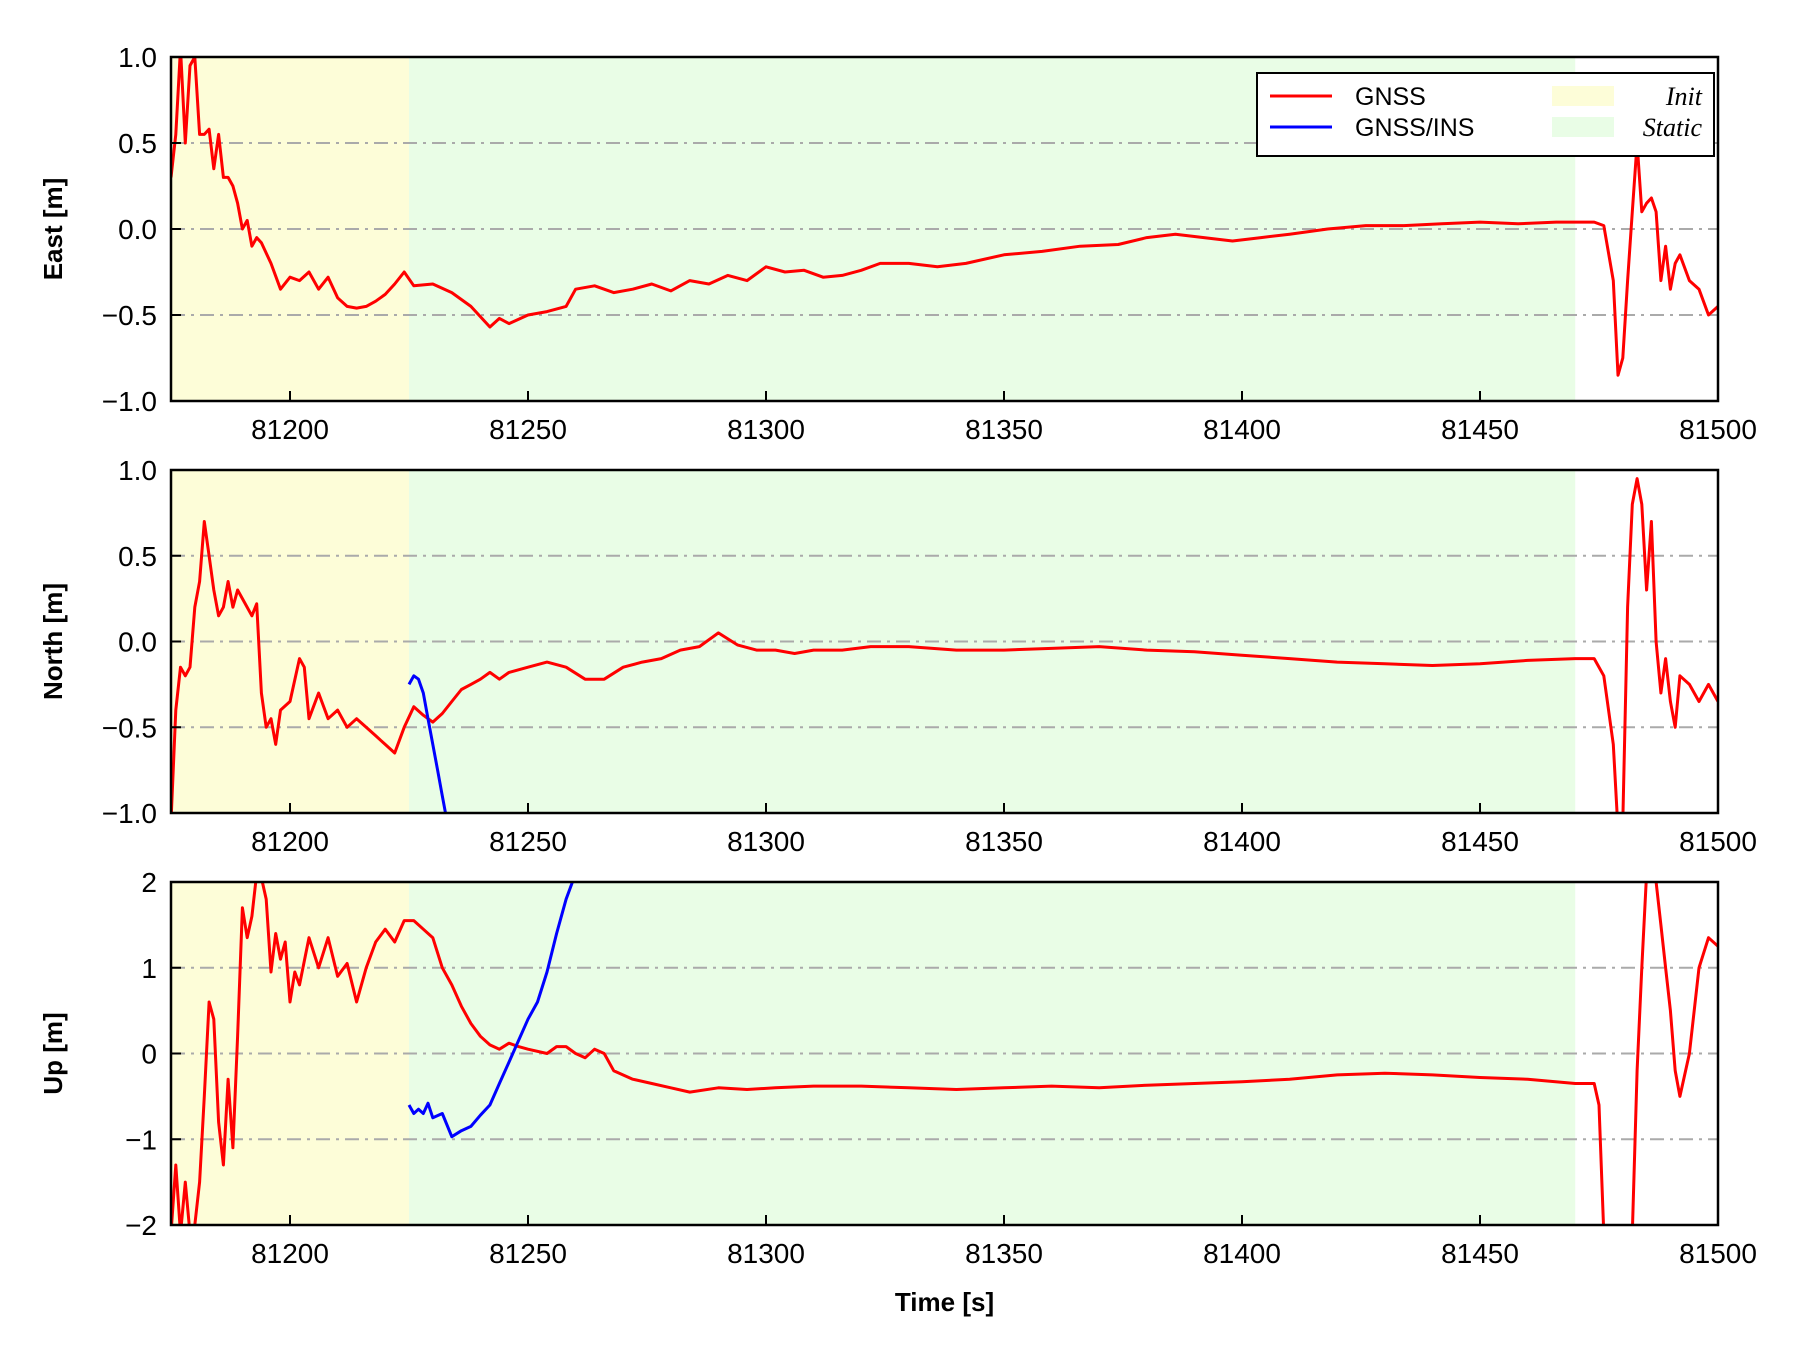 Image resolution: width=1800 pixels, height=1350 pixels. What do you see at coordinates (1390, 97) in the screenshot?
I see `legend-label-gnss: GNSS` at bounding box center [1390, 97].